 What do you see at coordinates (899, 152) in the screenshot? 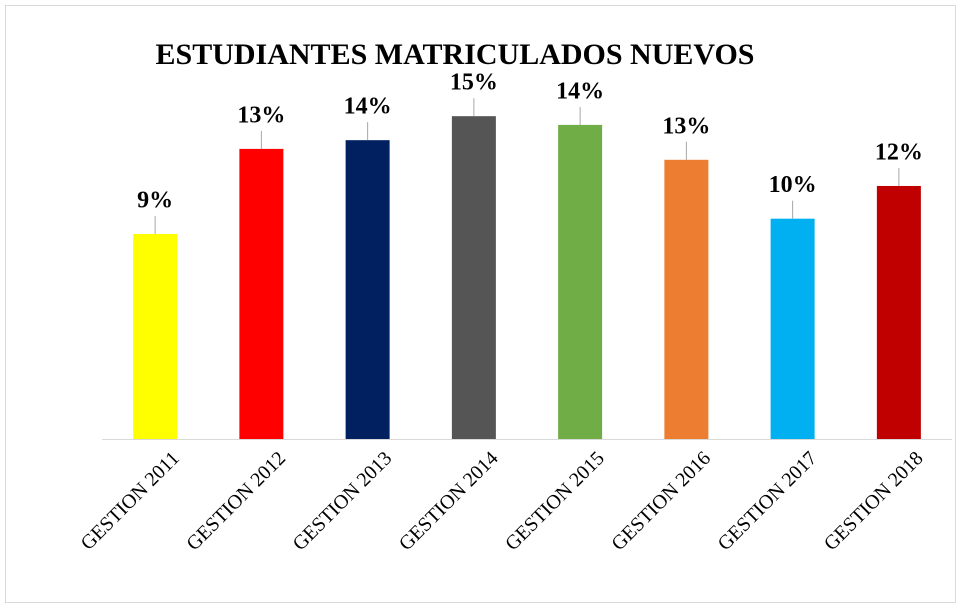
I see `data-label: 12%` at bounding box center [899, 152].